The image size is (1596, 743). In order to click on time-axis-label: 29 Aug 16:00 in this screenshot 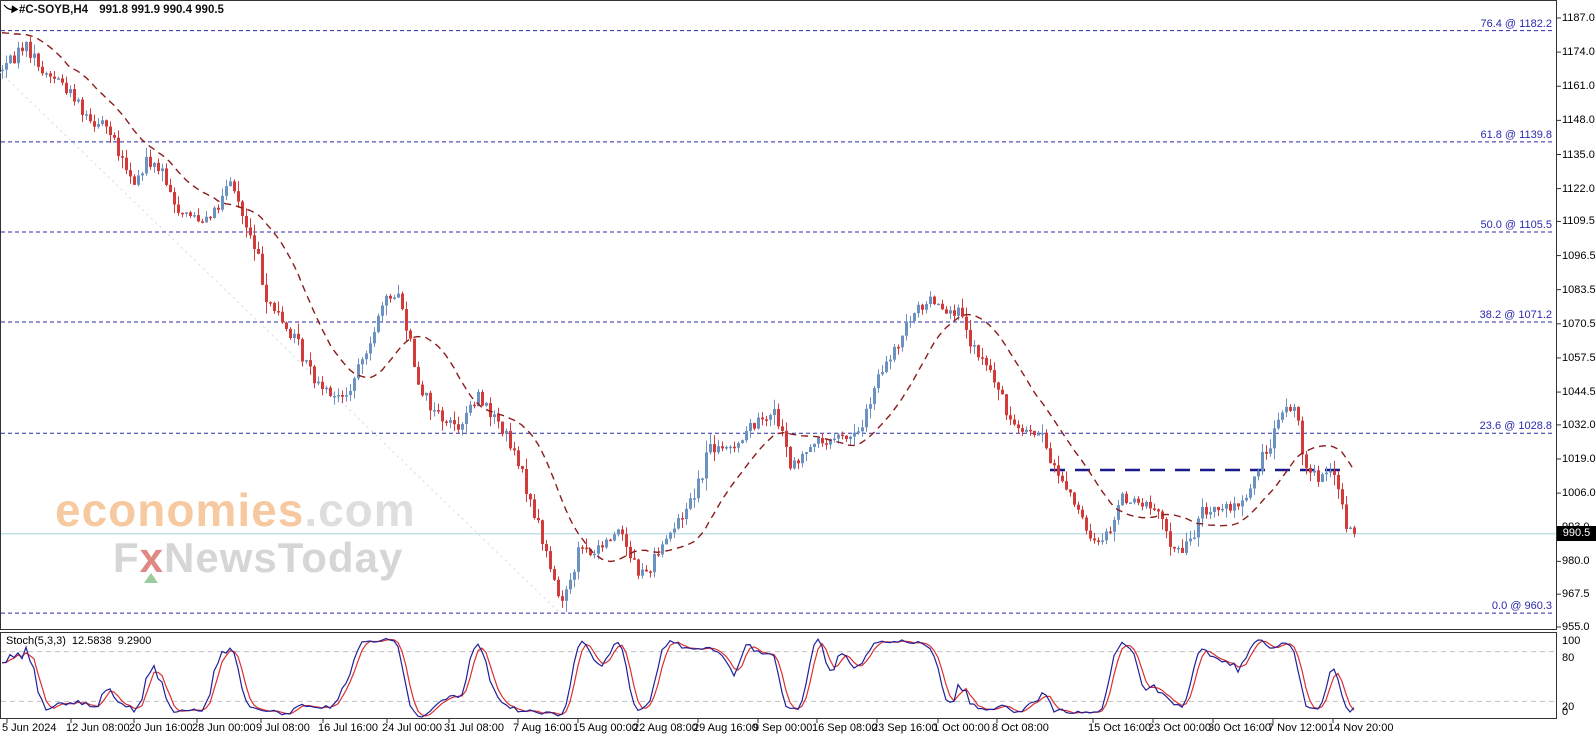, I will do `click(725, 728)`.